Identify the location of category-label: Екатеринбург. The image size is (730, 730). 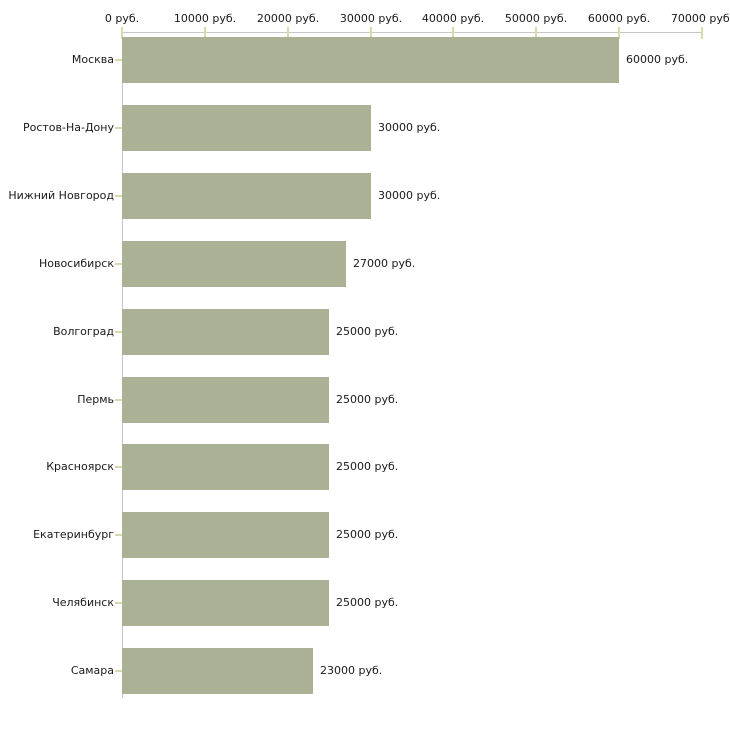
(73, 534).